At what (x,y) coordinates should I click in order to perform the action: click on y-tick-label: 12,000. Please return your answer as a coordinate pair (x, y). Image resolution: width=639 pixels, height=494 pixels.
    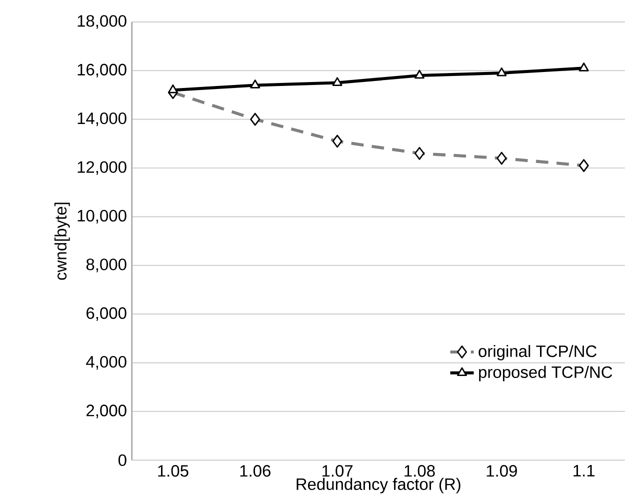
    Looking at the image, I should click on (102, 168).